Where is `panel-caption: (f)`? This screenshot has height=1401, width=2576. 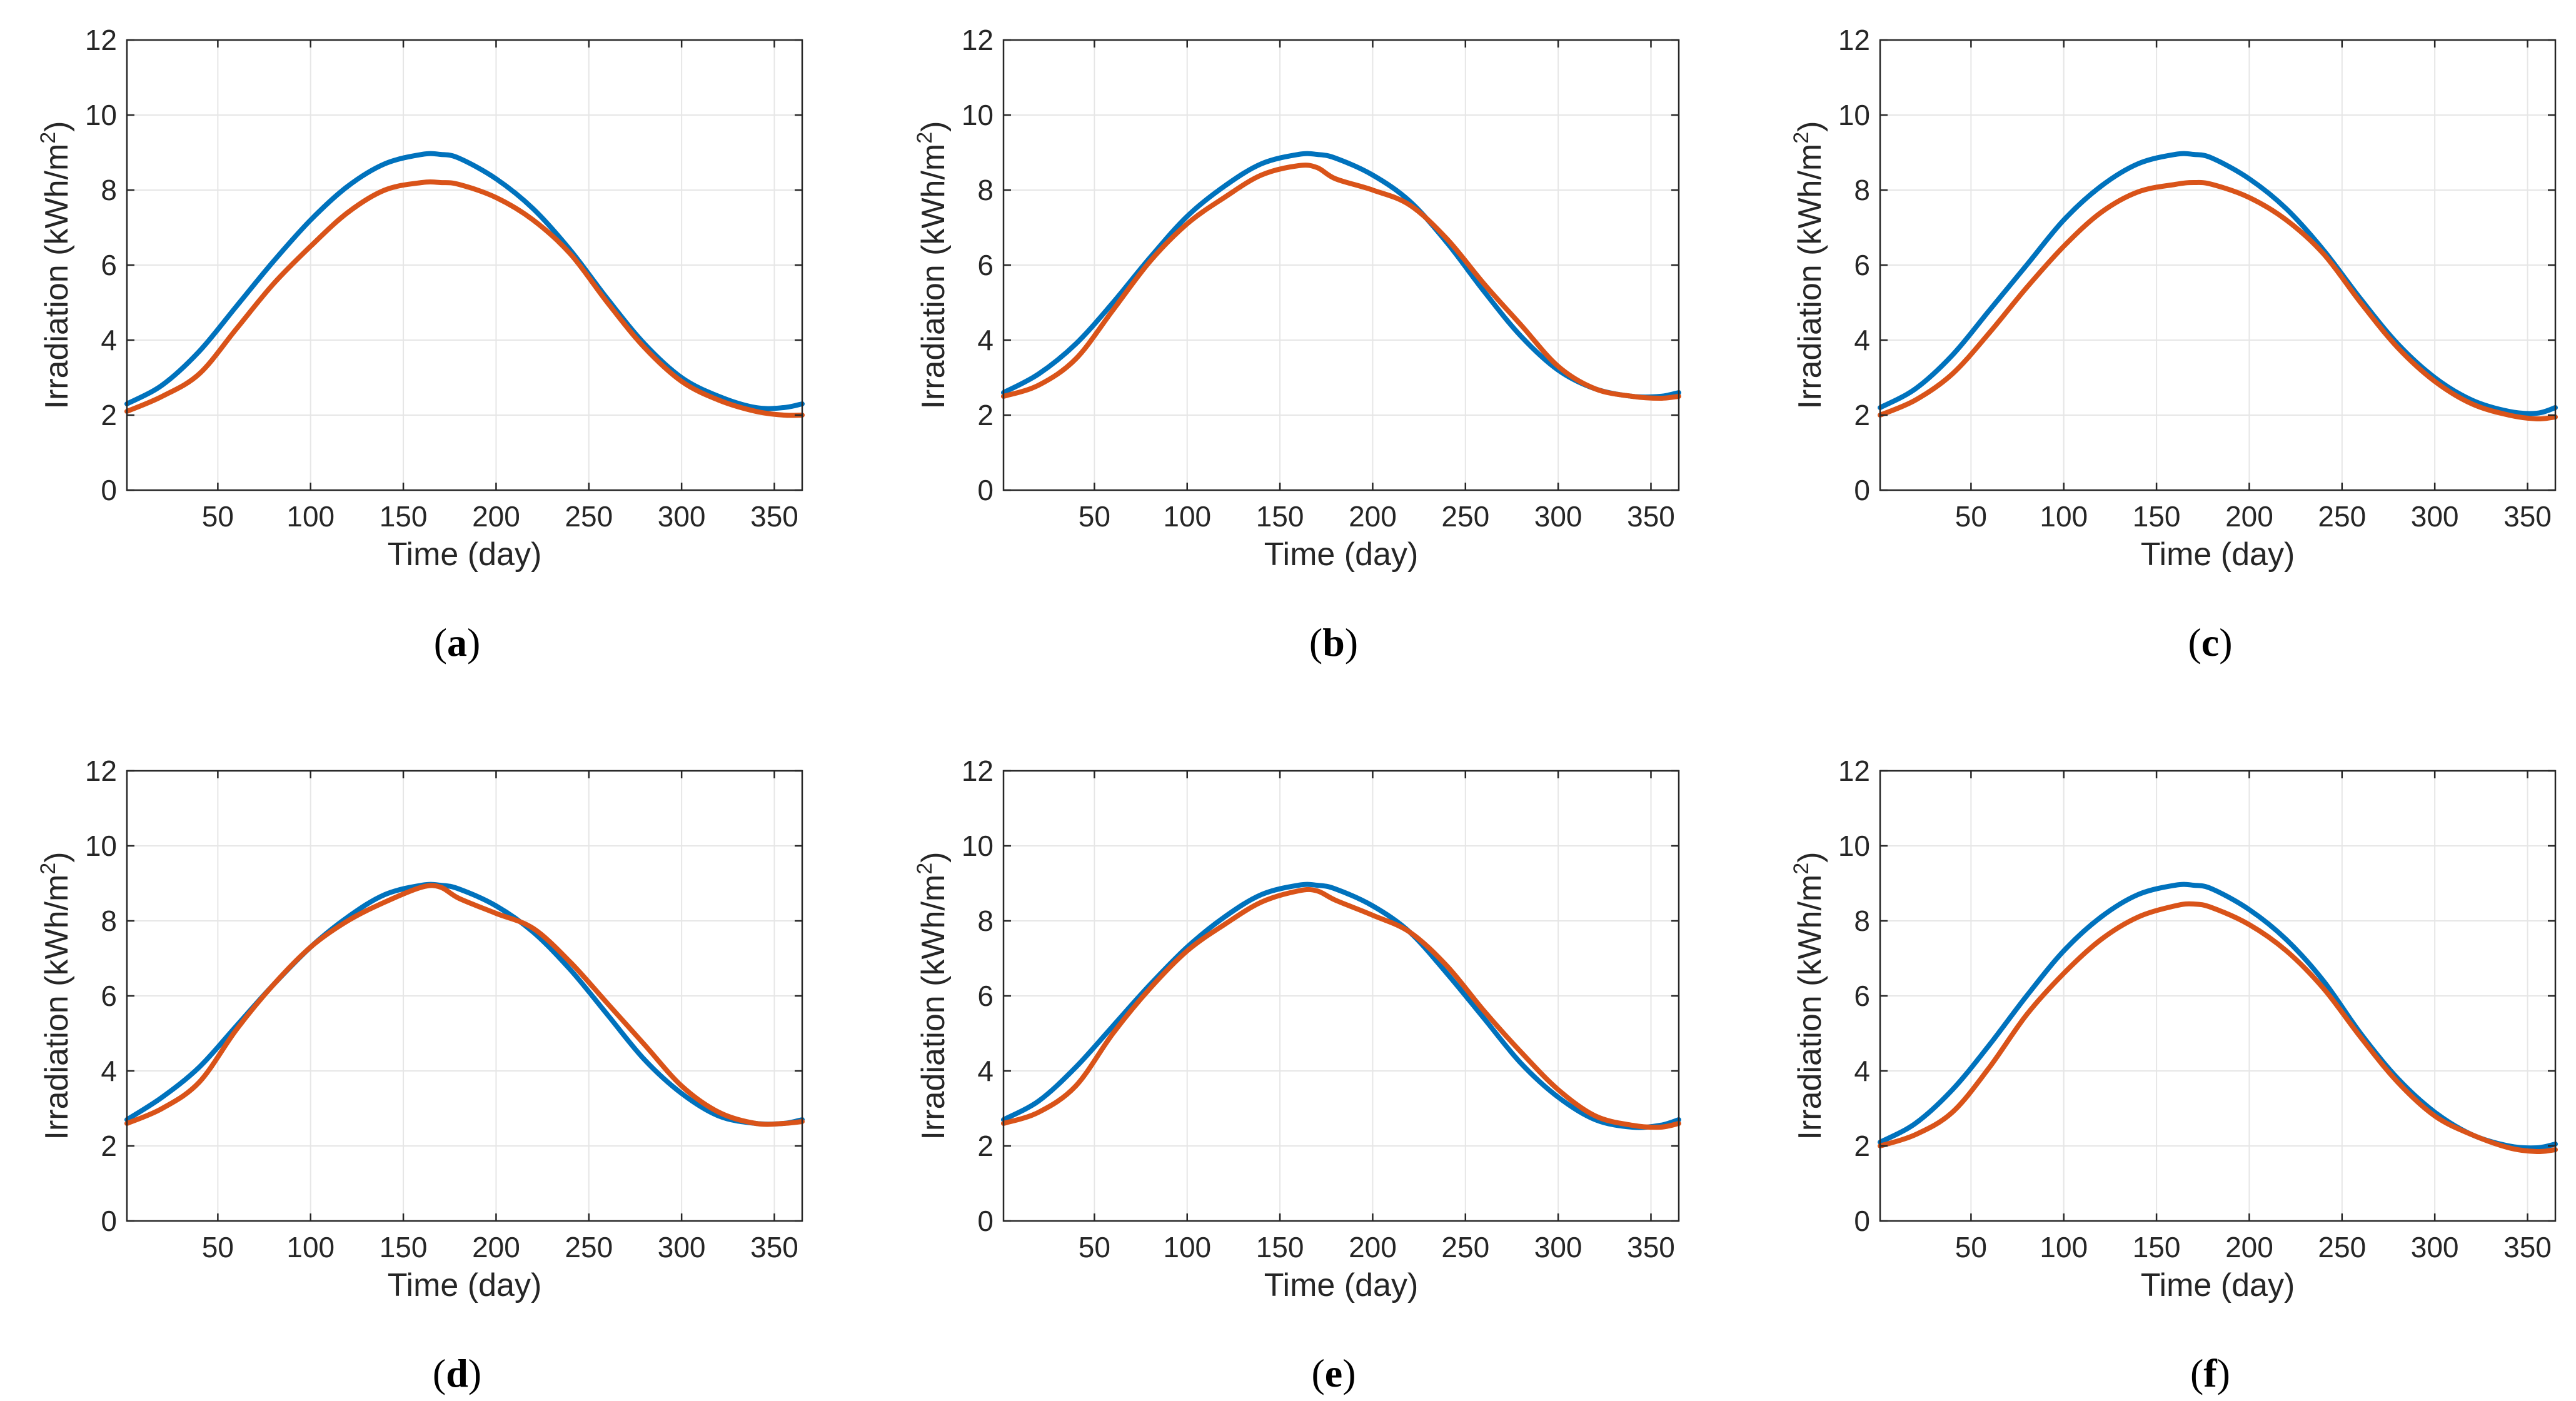 panel-caption: (f) is located at coordinates (2210, 1373).